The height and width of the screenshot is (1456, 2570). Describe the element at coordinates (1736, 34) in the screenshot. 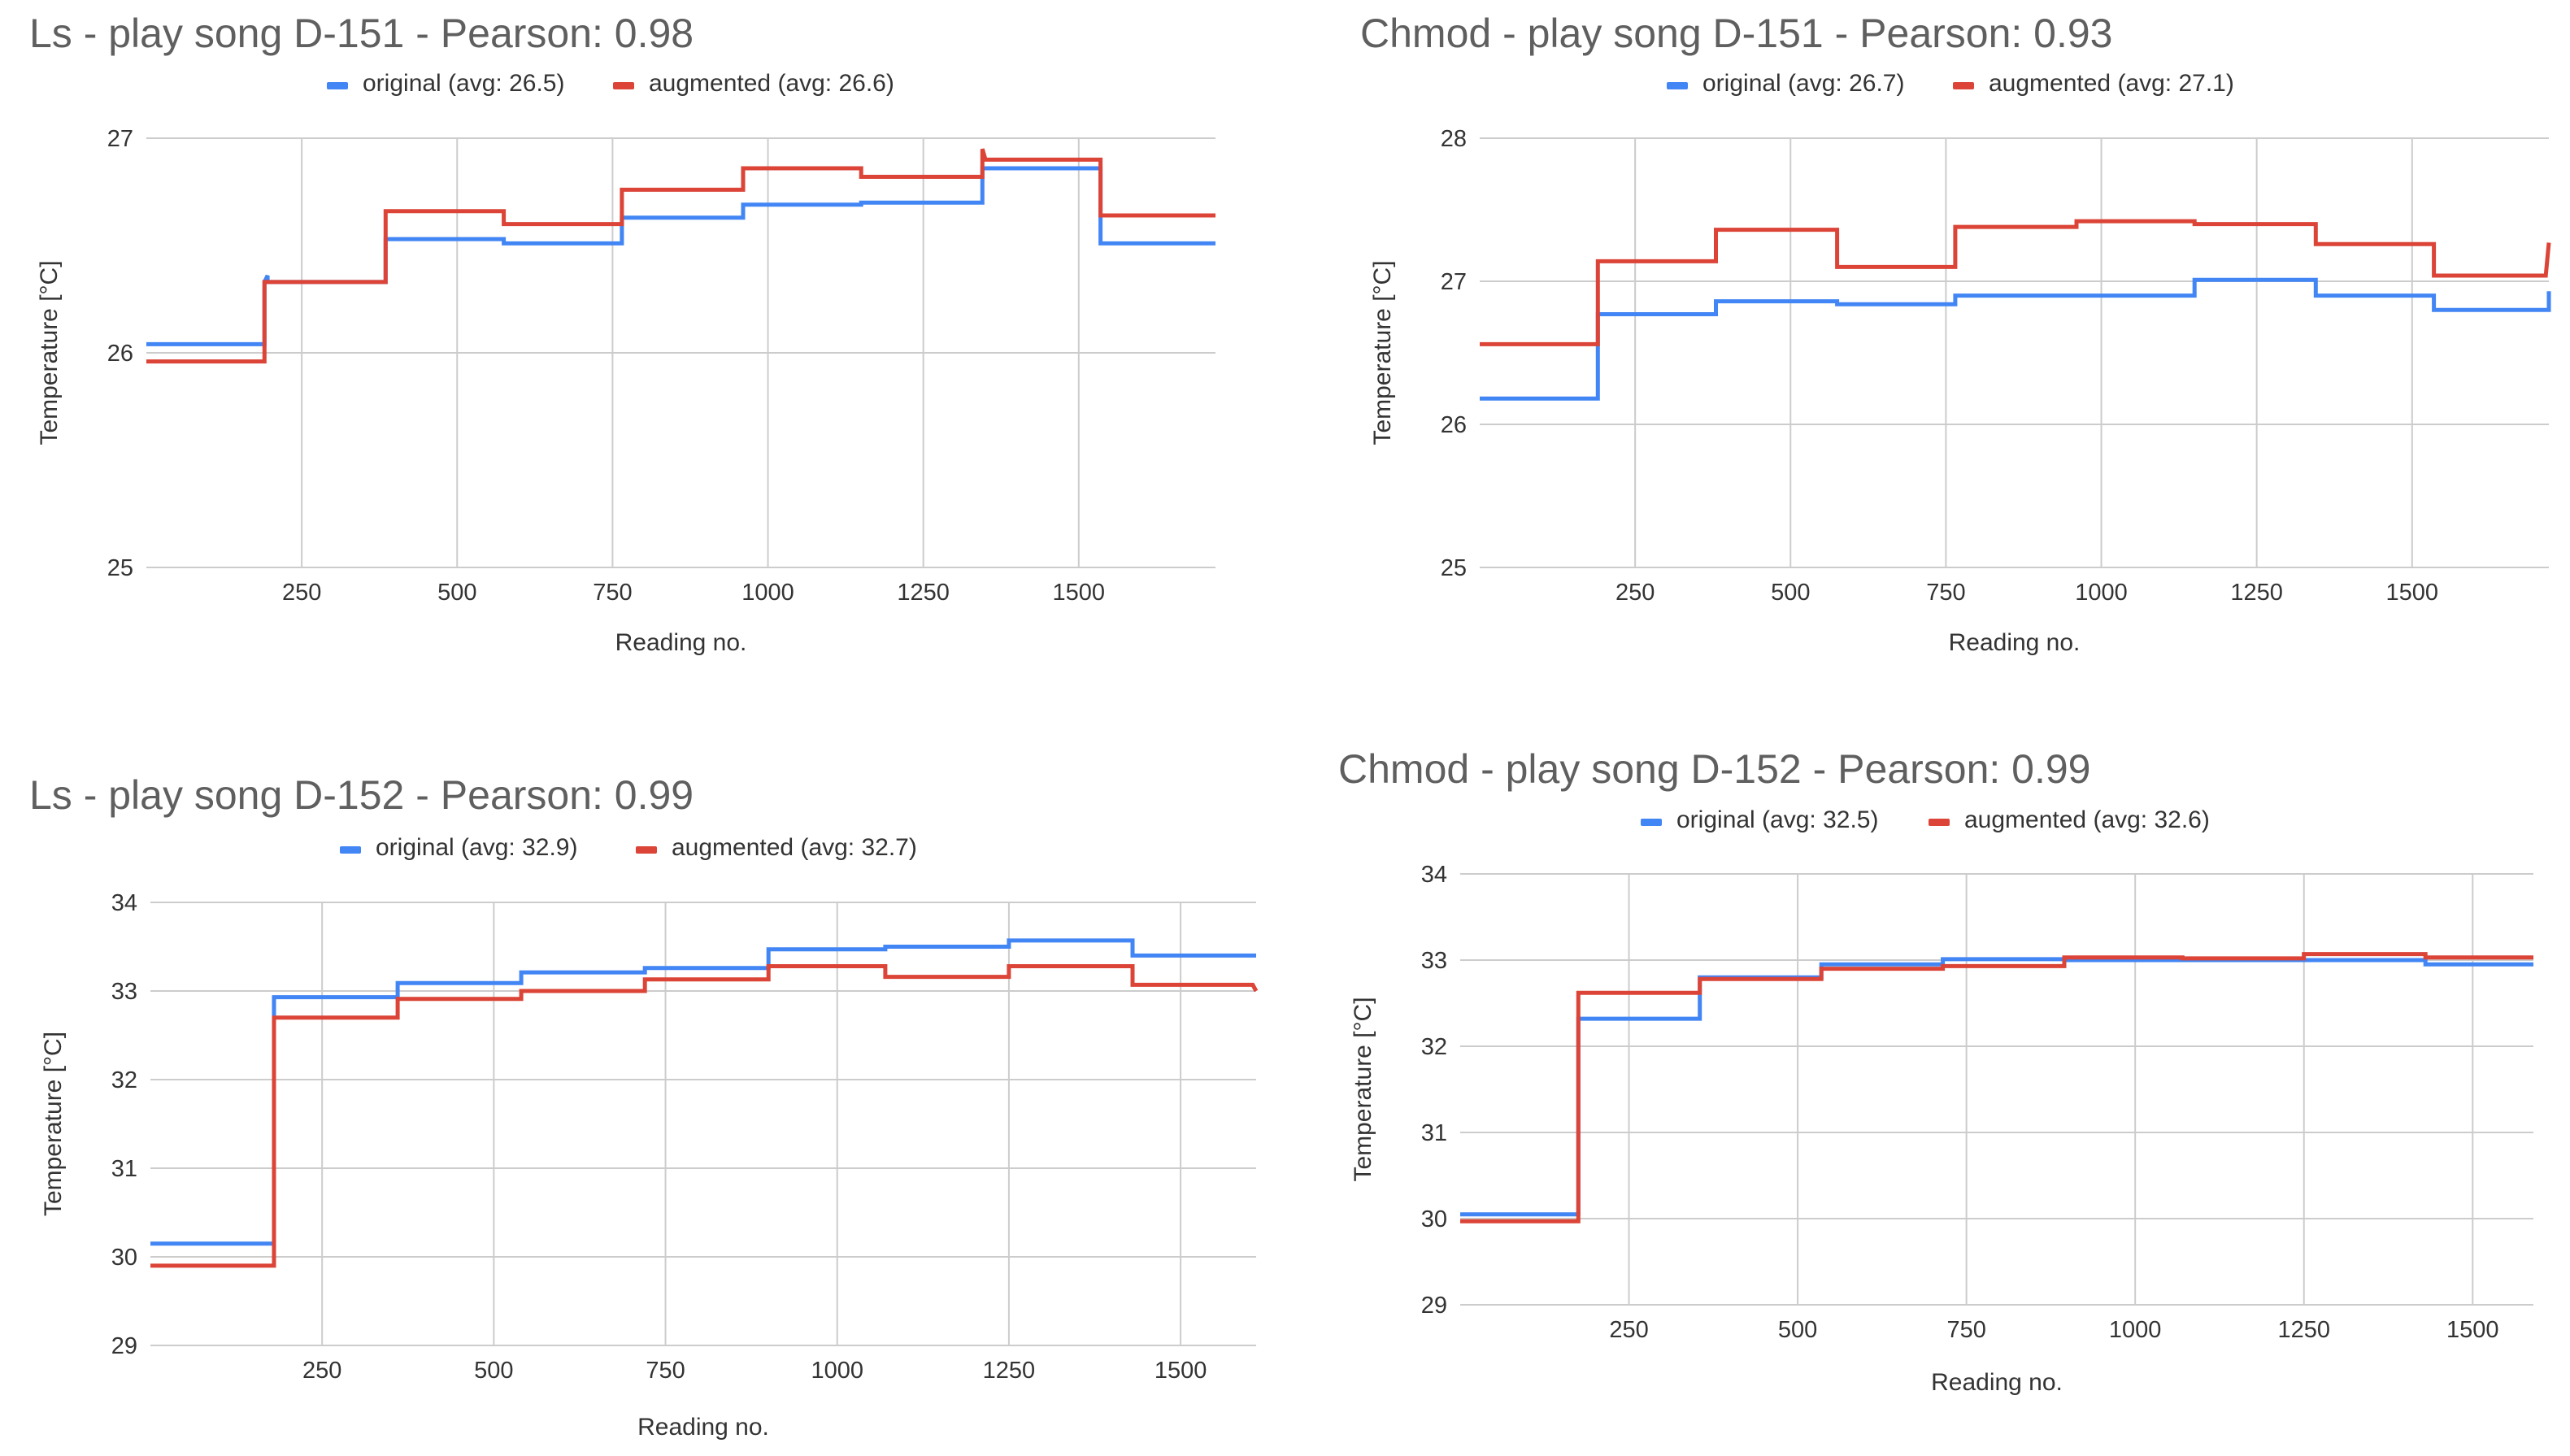

I see `chart-title: Chmod - play song D-151 - Pearson: 0.93` at that location.